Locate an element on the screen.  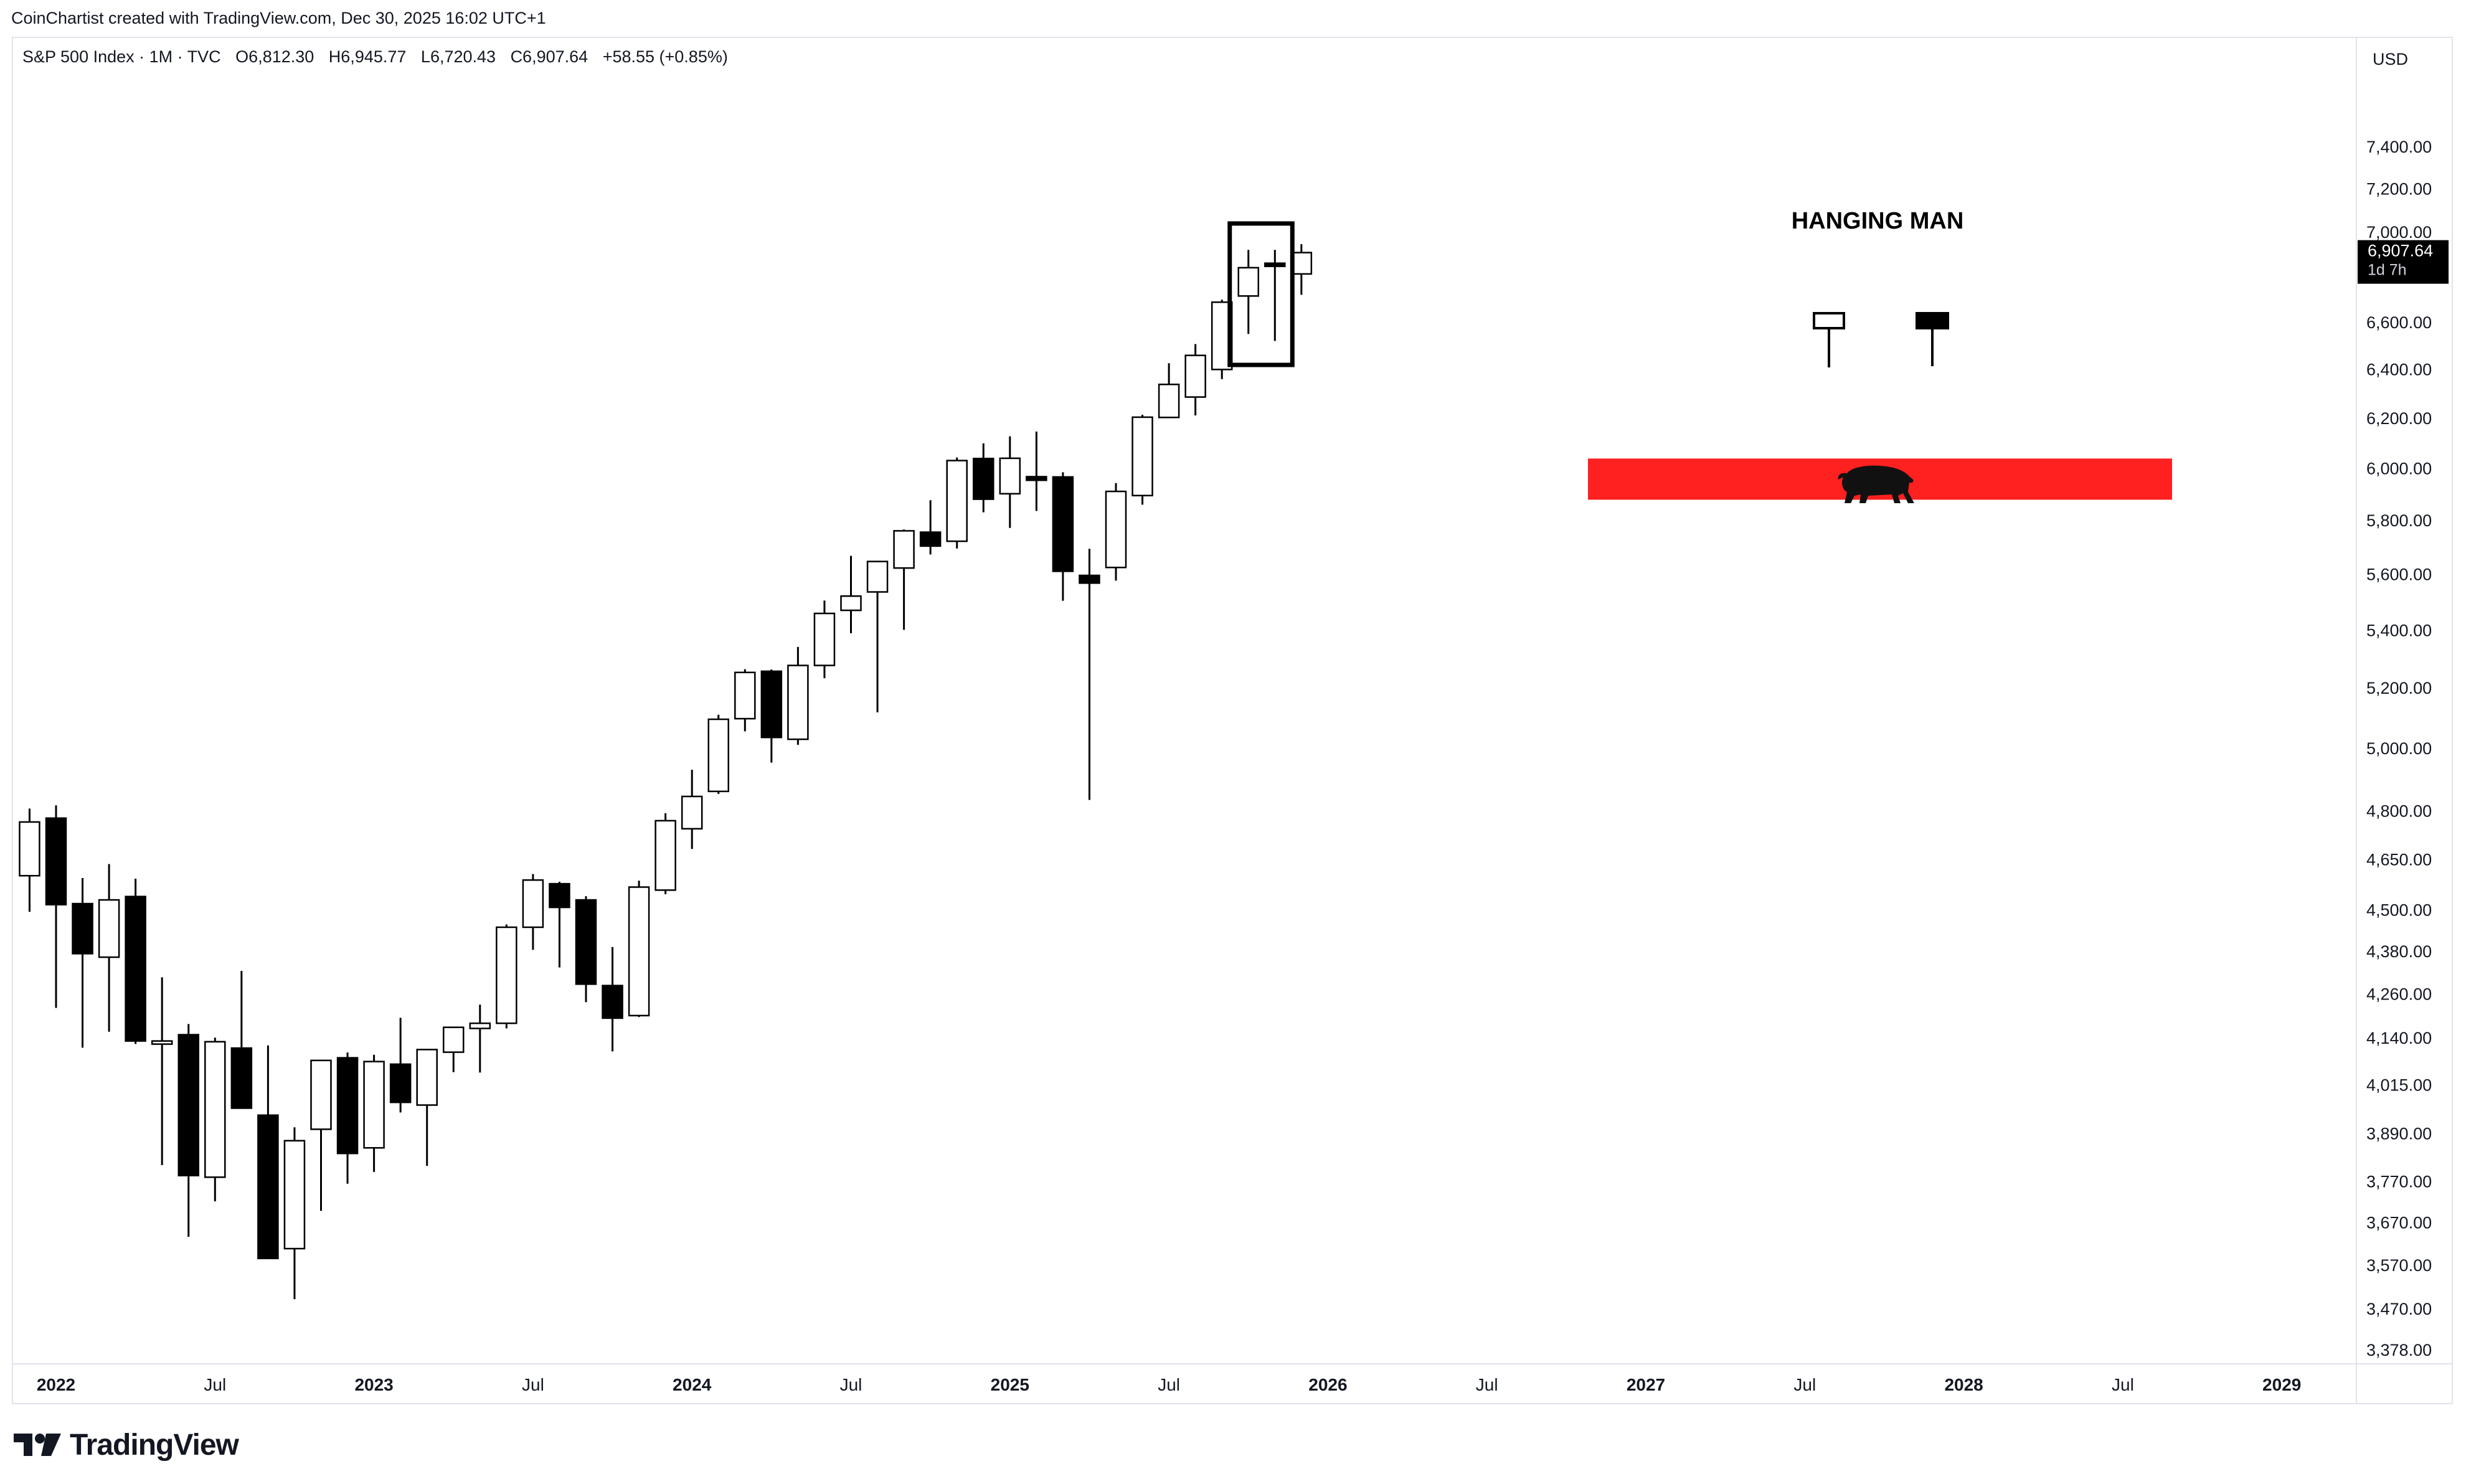
price-tick-label: 3,570.00 is located at coordinates (2399, 1265).